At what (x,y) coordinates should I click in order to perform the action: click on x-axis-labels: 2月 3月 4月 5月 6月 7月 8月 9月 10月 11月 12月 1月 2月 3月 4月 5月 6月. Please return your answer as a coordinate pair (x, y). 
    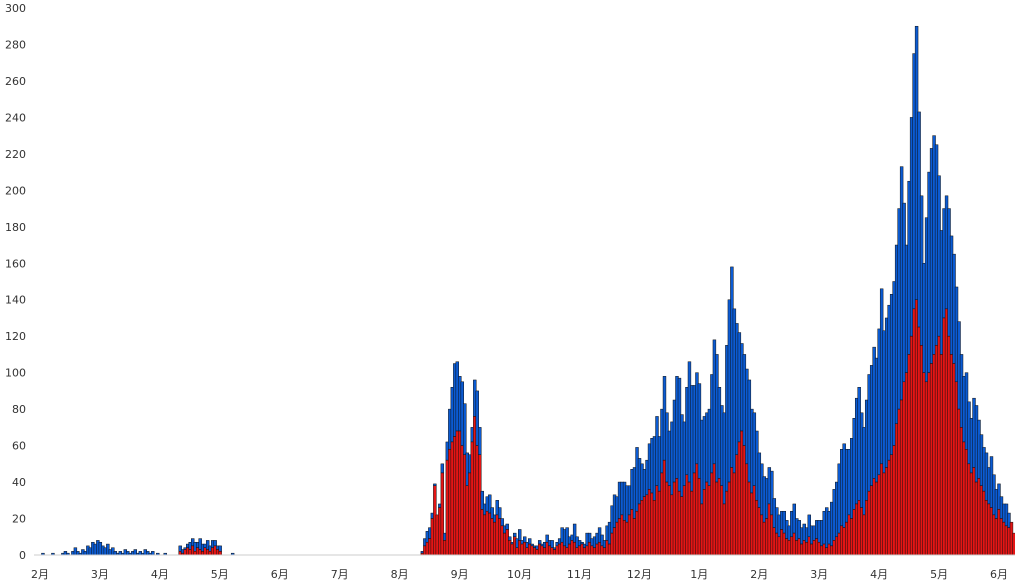
    Looking at the image, I should click on (519, 574).